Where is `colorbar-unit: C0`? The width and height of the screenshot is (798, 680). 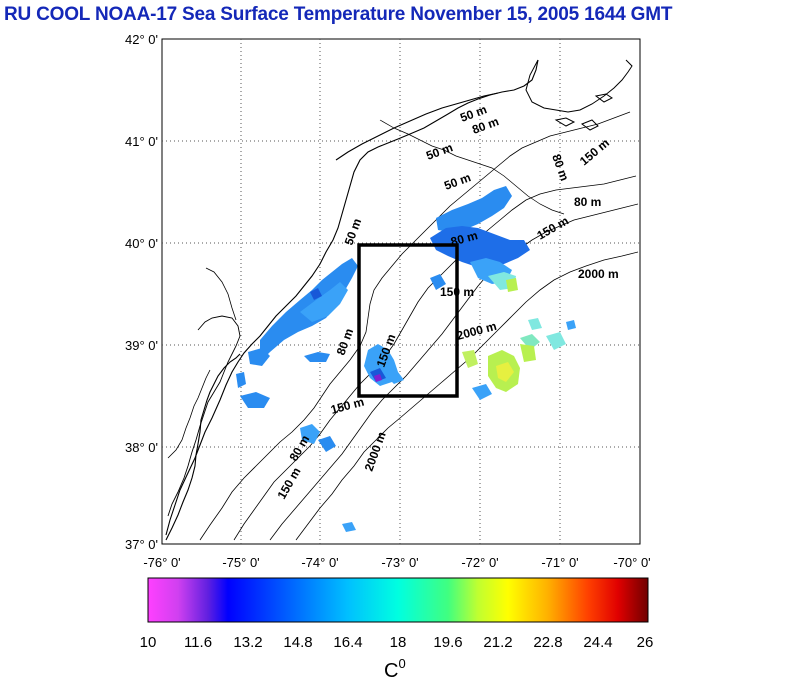
colorbar-unit: C0 is located at coordinates (395, 668).